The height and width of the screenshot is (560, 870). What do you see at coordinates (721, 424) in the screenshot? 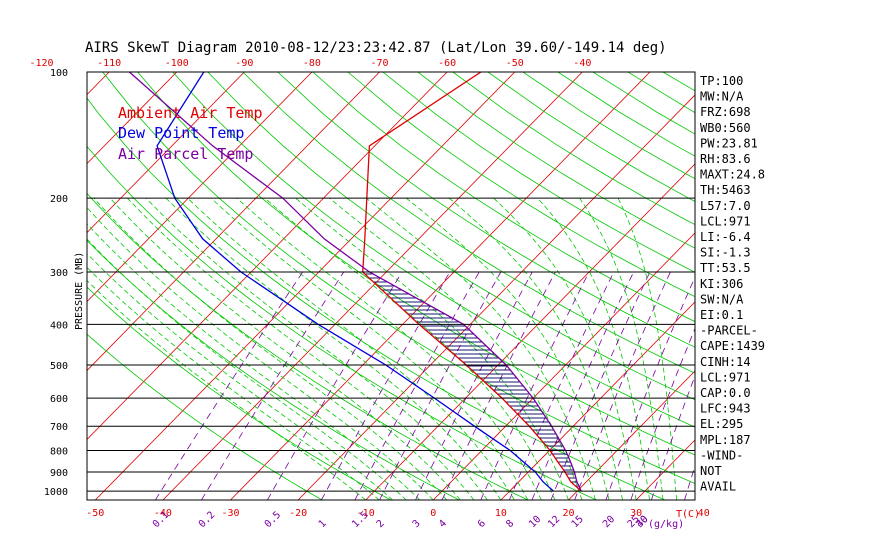
I see `index-item: EL:295` at bounding box center [721, 424].